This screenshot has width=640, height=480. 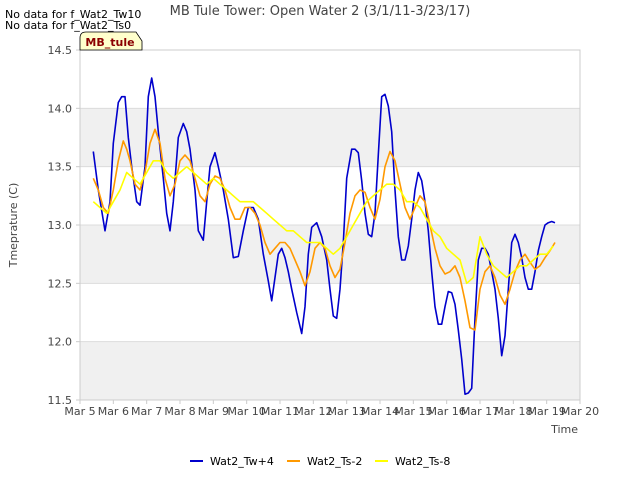 What do you see at coordinates (280, 411) in the screenshot?
I see `x-tick-label: Mar 11` at bounding box center [280, 411].